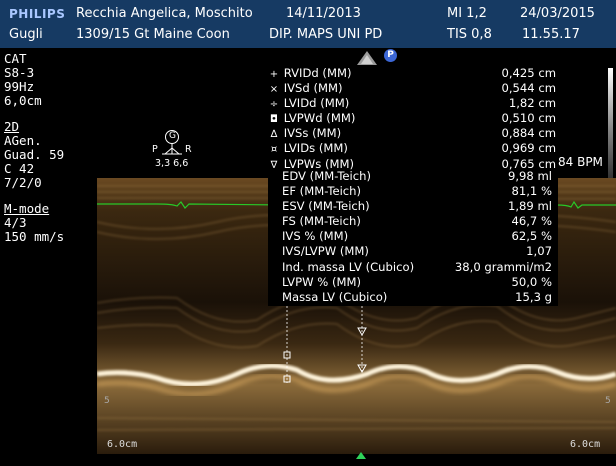 The width and height of the screenshot is (616, 466). Describe the element at coordinates (274, 135) in the screenshot. I see `measurement-symbol: ∆` at that location.